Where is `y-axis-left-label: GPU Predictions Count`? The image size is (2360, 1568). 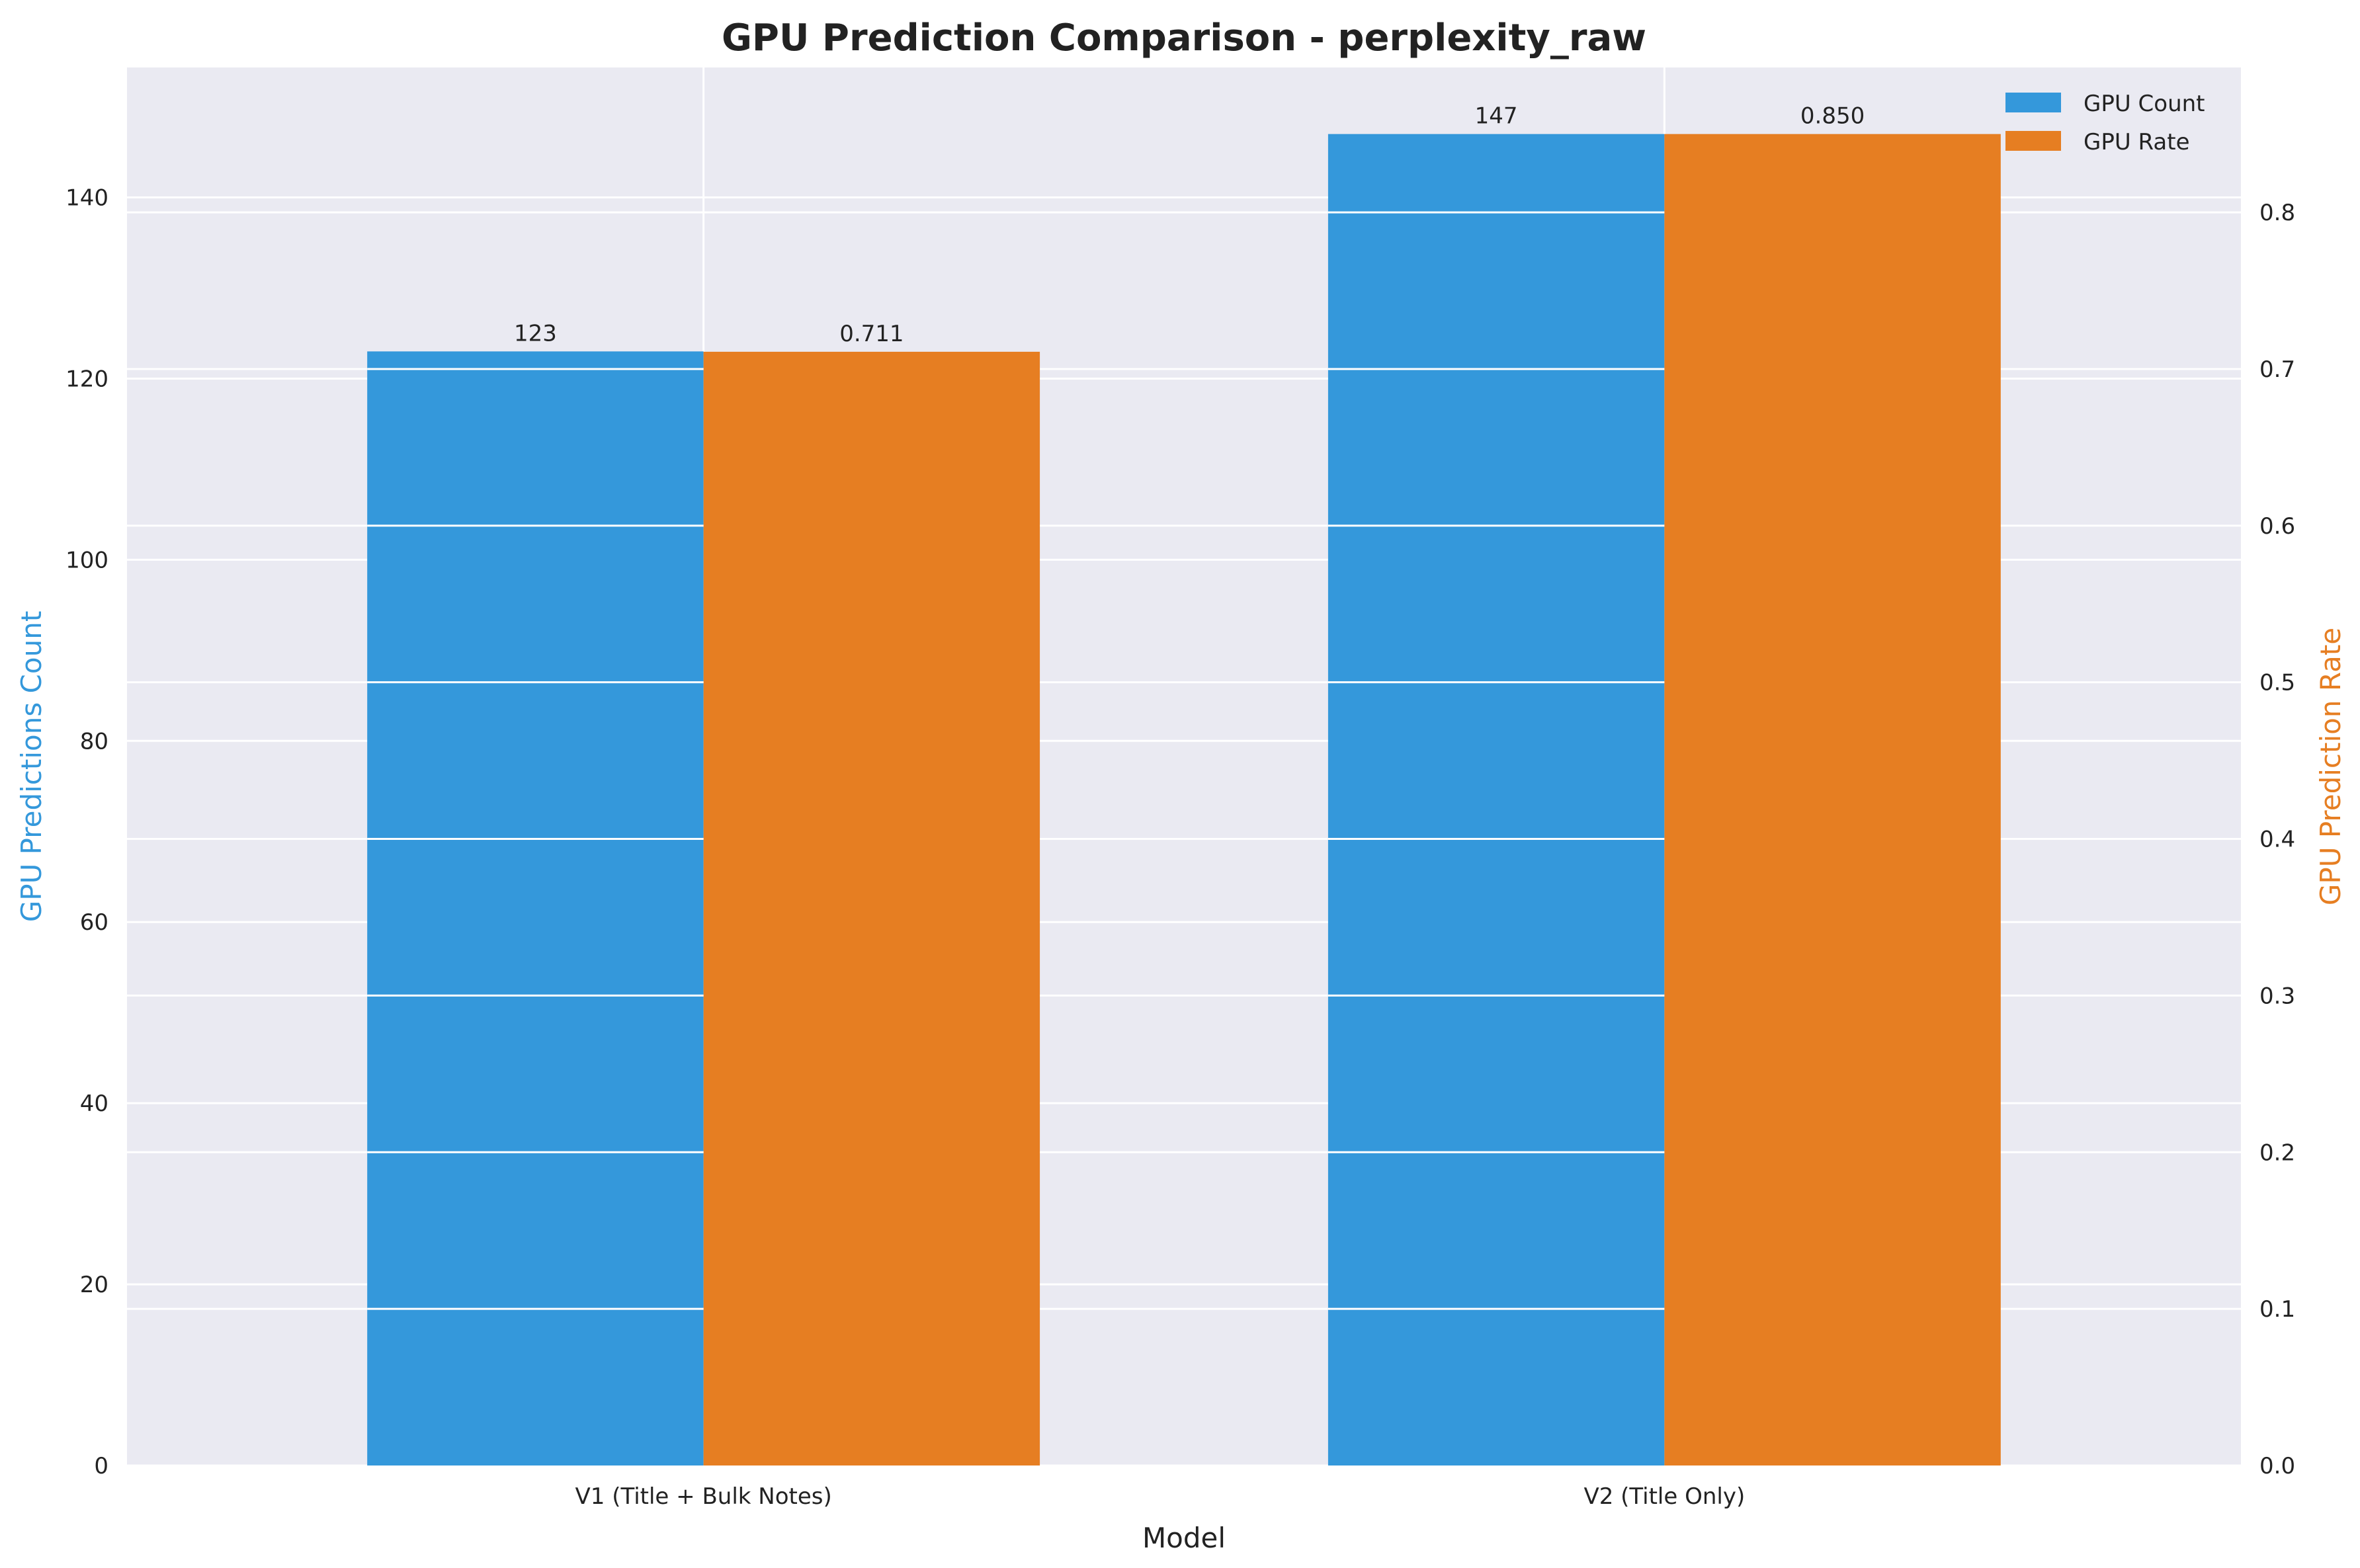 y-axis-left-label: GPU Predictions Count is located at coordinates (31, 767).